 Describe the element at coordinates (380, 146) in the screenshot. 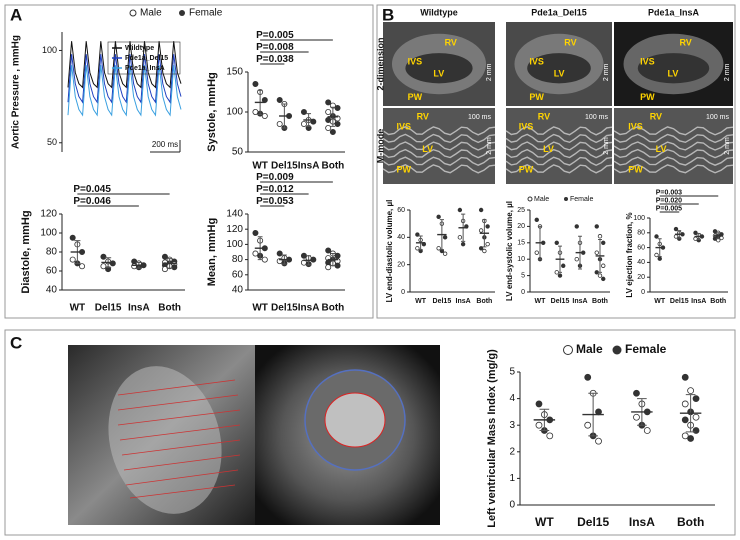

I see `echo-row-label: M-mode` at that location.